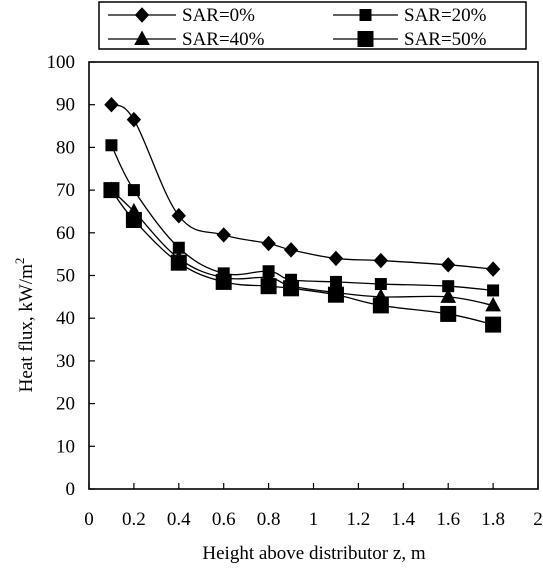 The width and height of the screenshot is (543, 572). Describe the element at coordinates (223, 39) in the screenshot. I see `legend-label: SAR=40%` at that location.